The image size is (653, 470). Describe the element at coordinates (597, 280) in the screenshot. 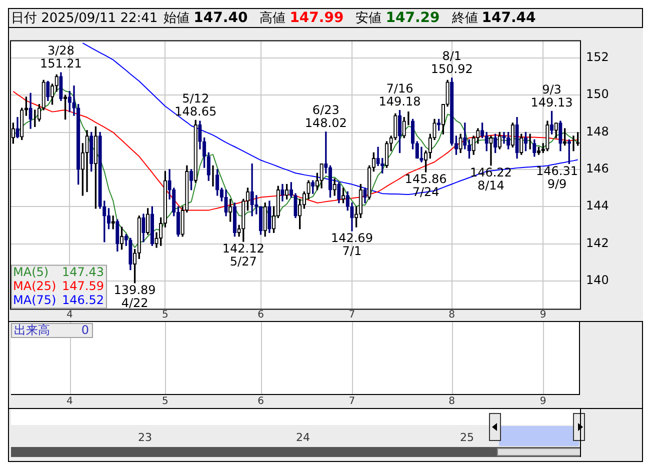

I see `y-tick-label: 140` at that location.